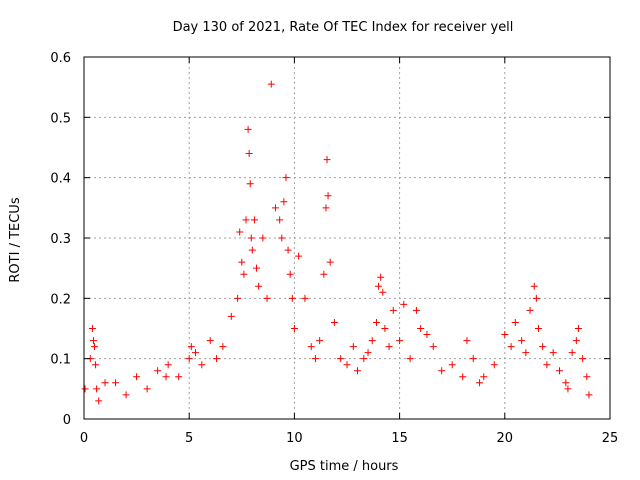  Describe the element at coordinates (60, 58) in the screenshot. I see `y-tick-label: 0.6` at that location.